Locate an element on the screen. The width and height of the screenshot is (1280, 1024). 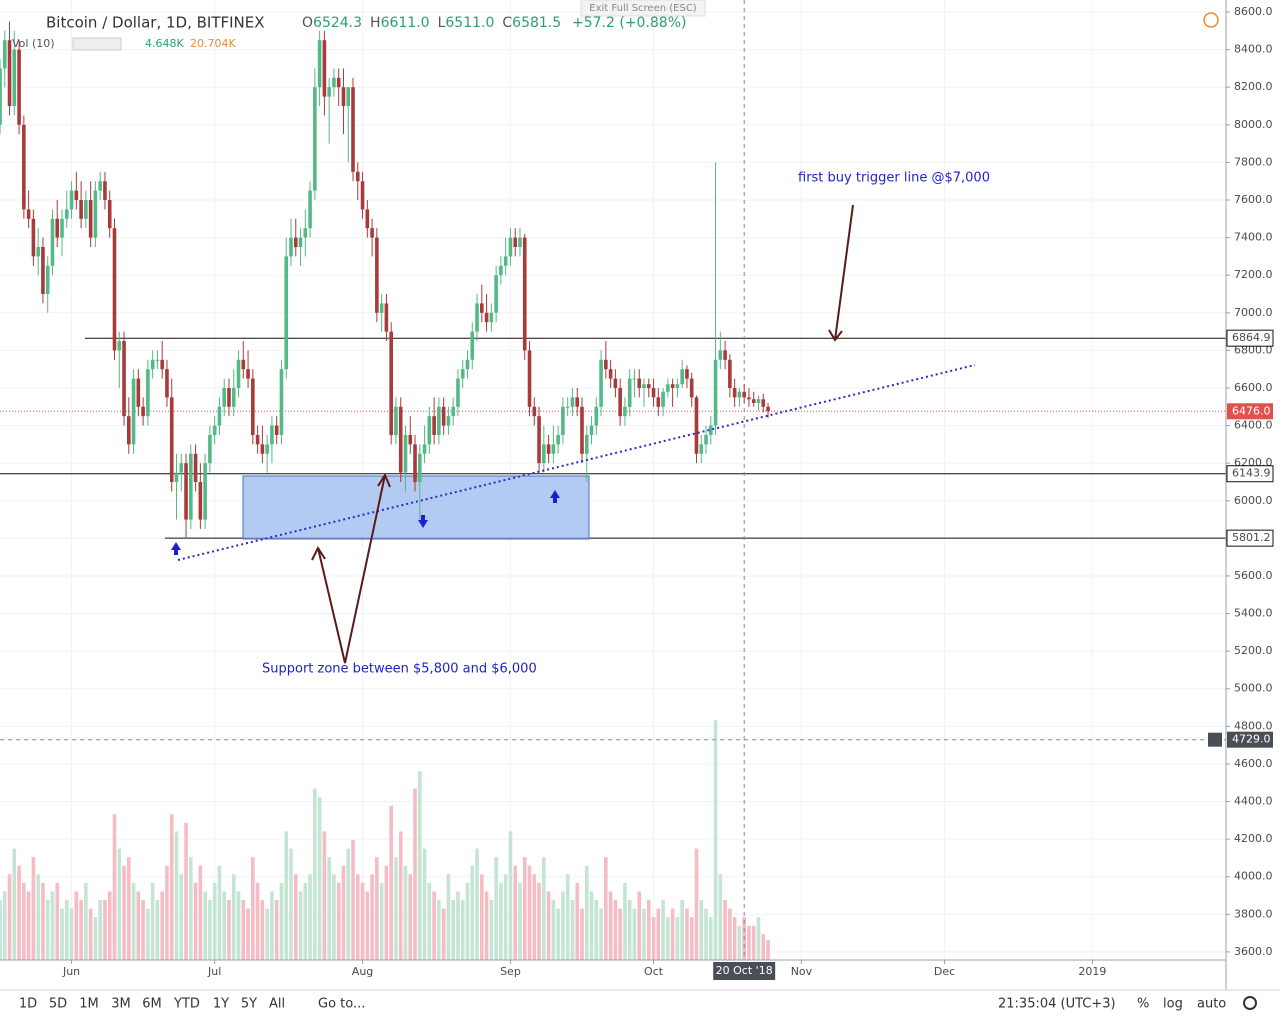
range-button: 5Y is located at coordinates (249, 1004).